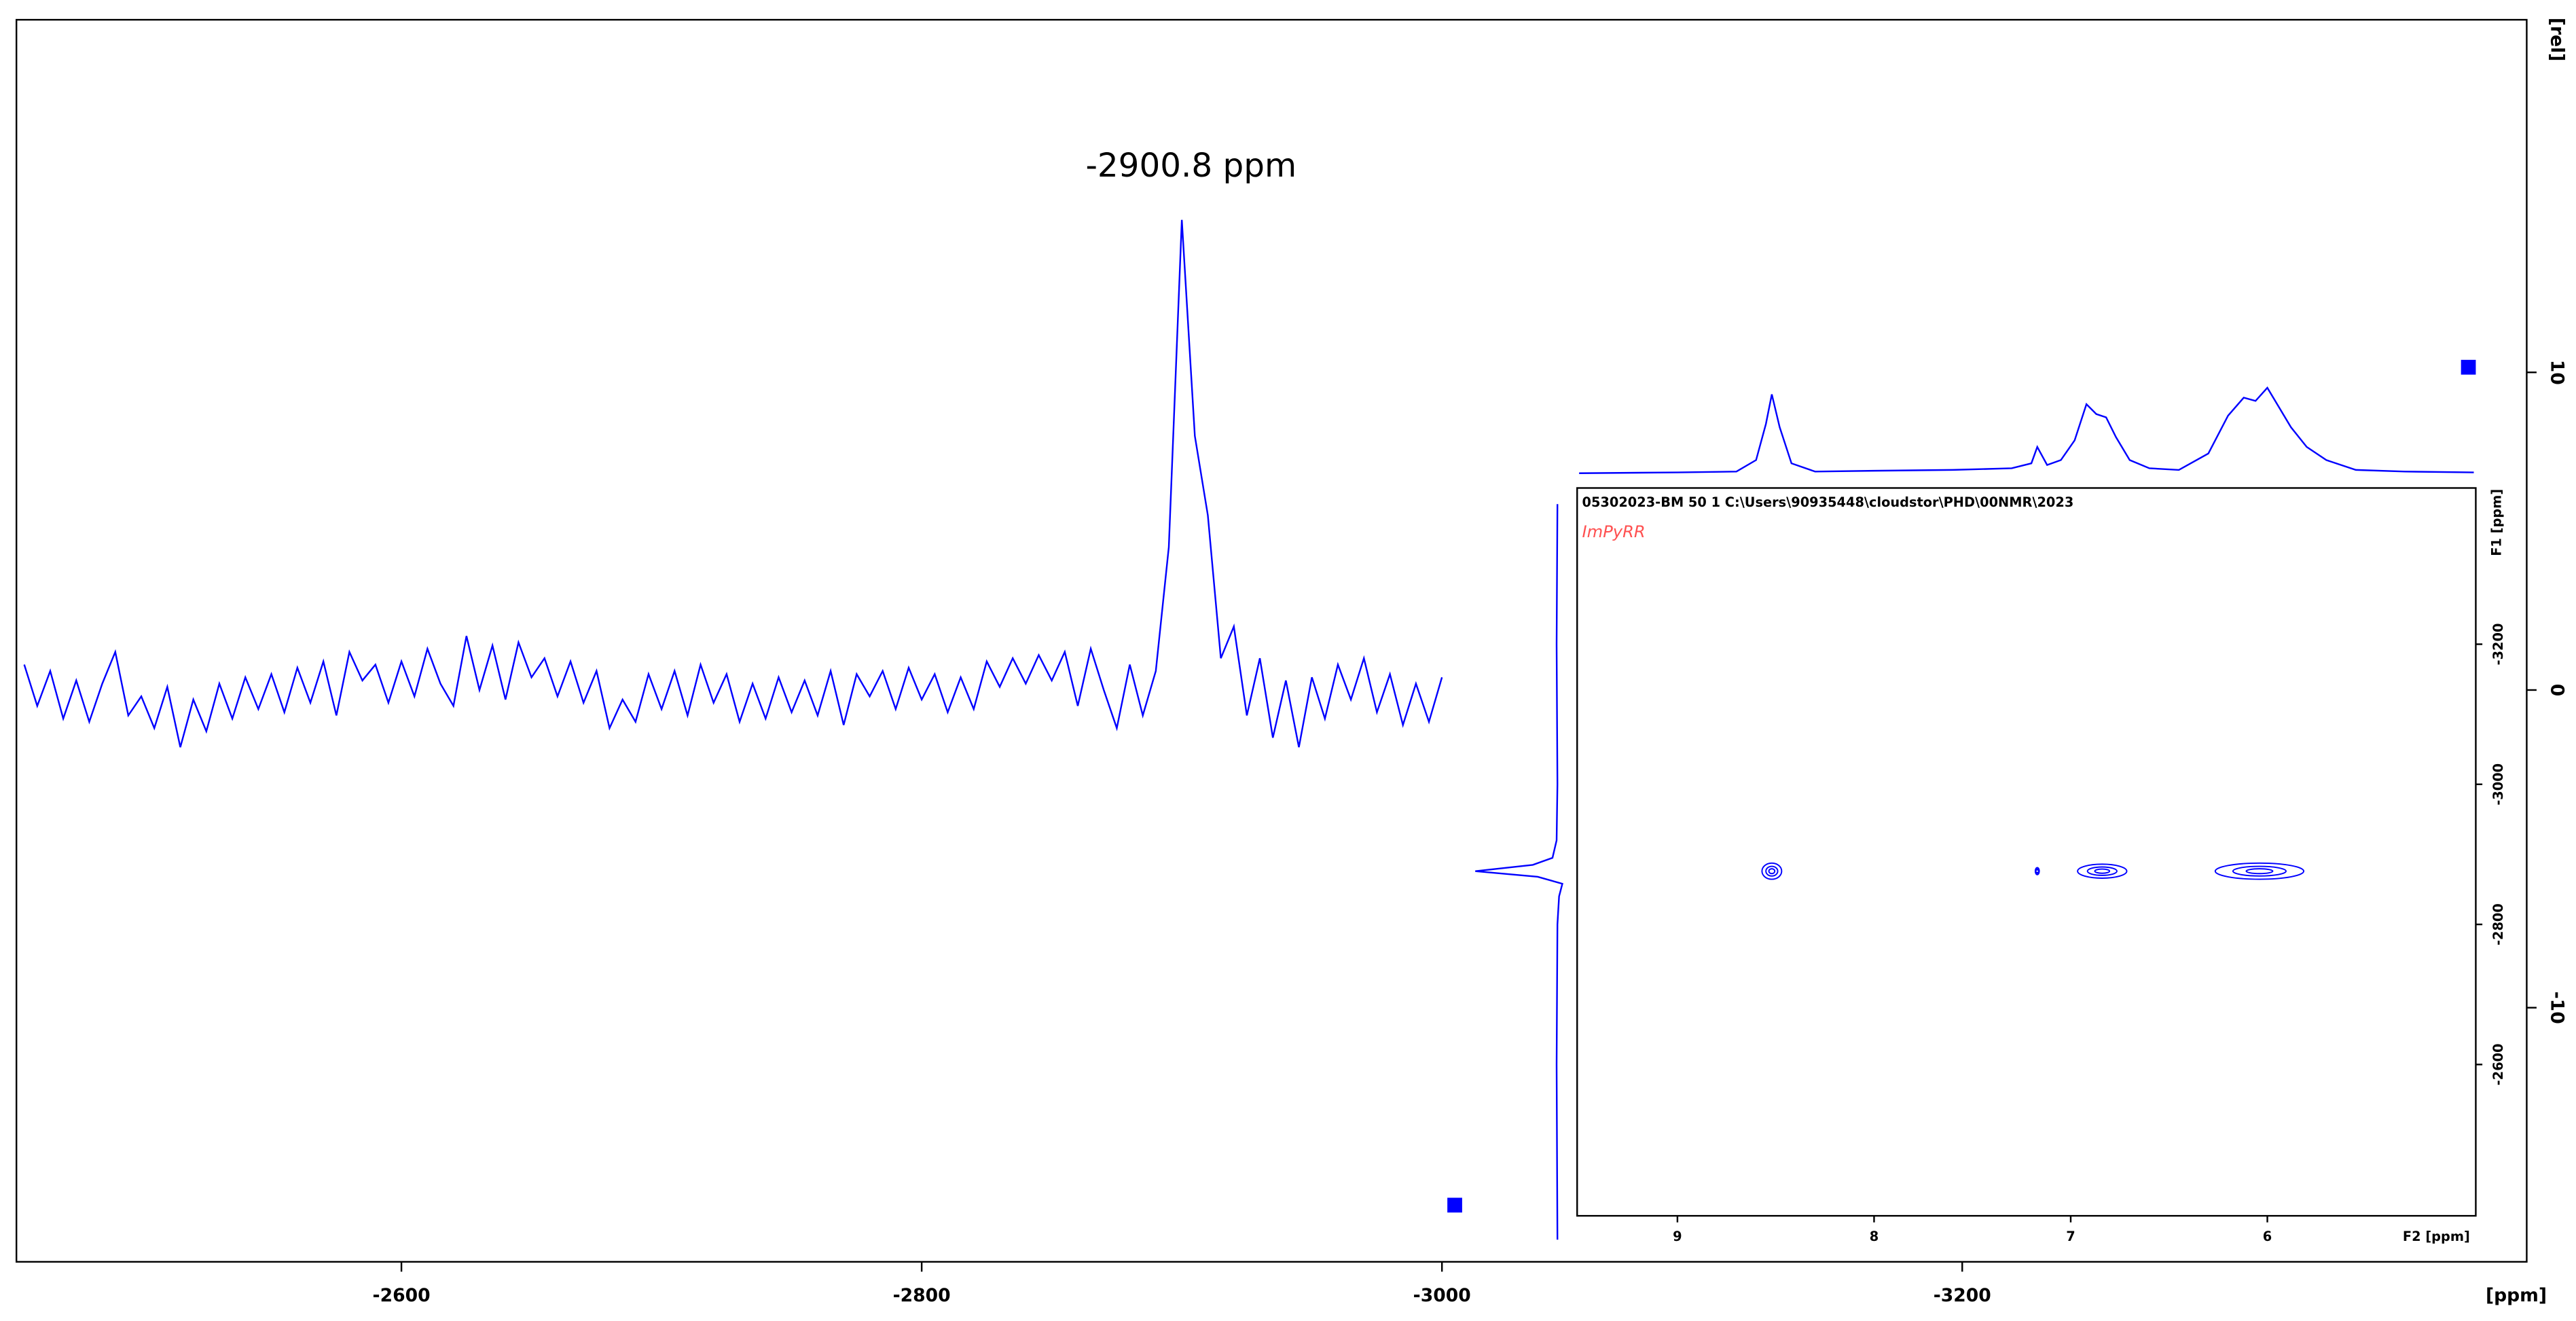 The width and height of the screenshot is (2576, 1321). Describe the element at coordinates (2556, 372) in the screenshot. I see `y-tick-label: 10` at that location.